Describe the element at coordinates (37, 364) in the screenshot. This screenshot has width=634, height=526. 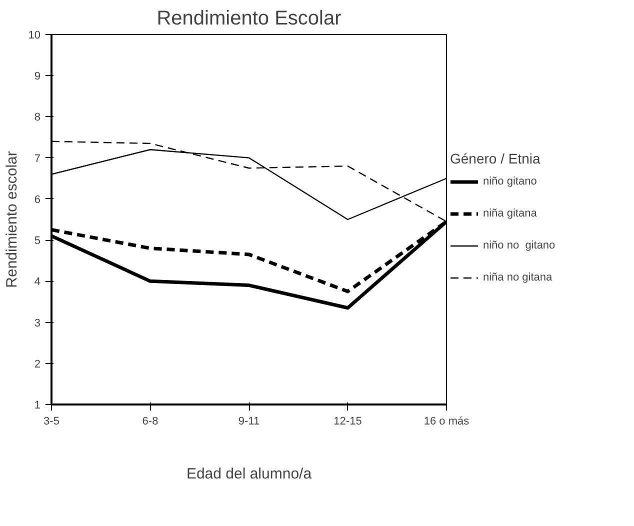
I see `y-tick-label: 2` at that location.